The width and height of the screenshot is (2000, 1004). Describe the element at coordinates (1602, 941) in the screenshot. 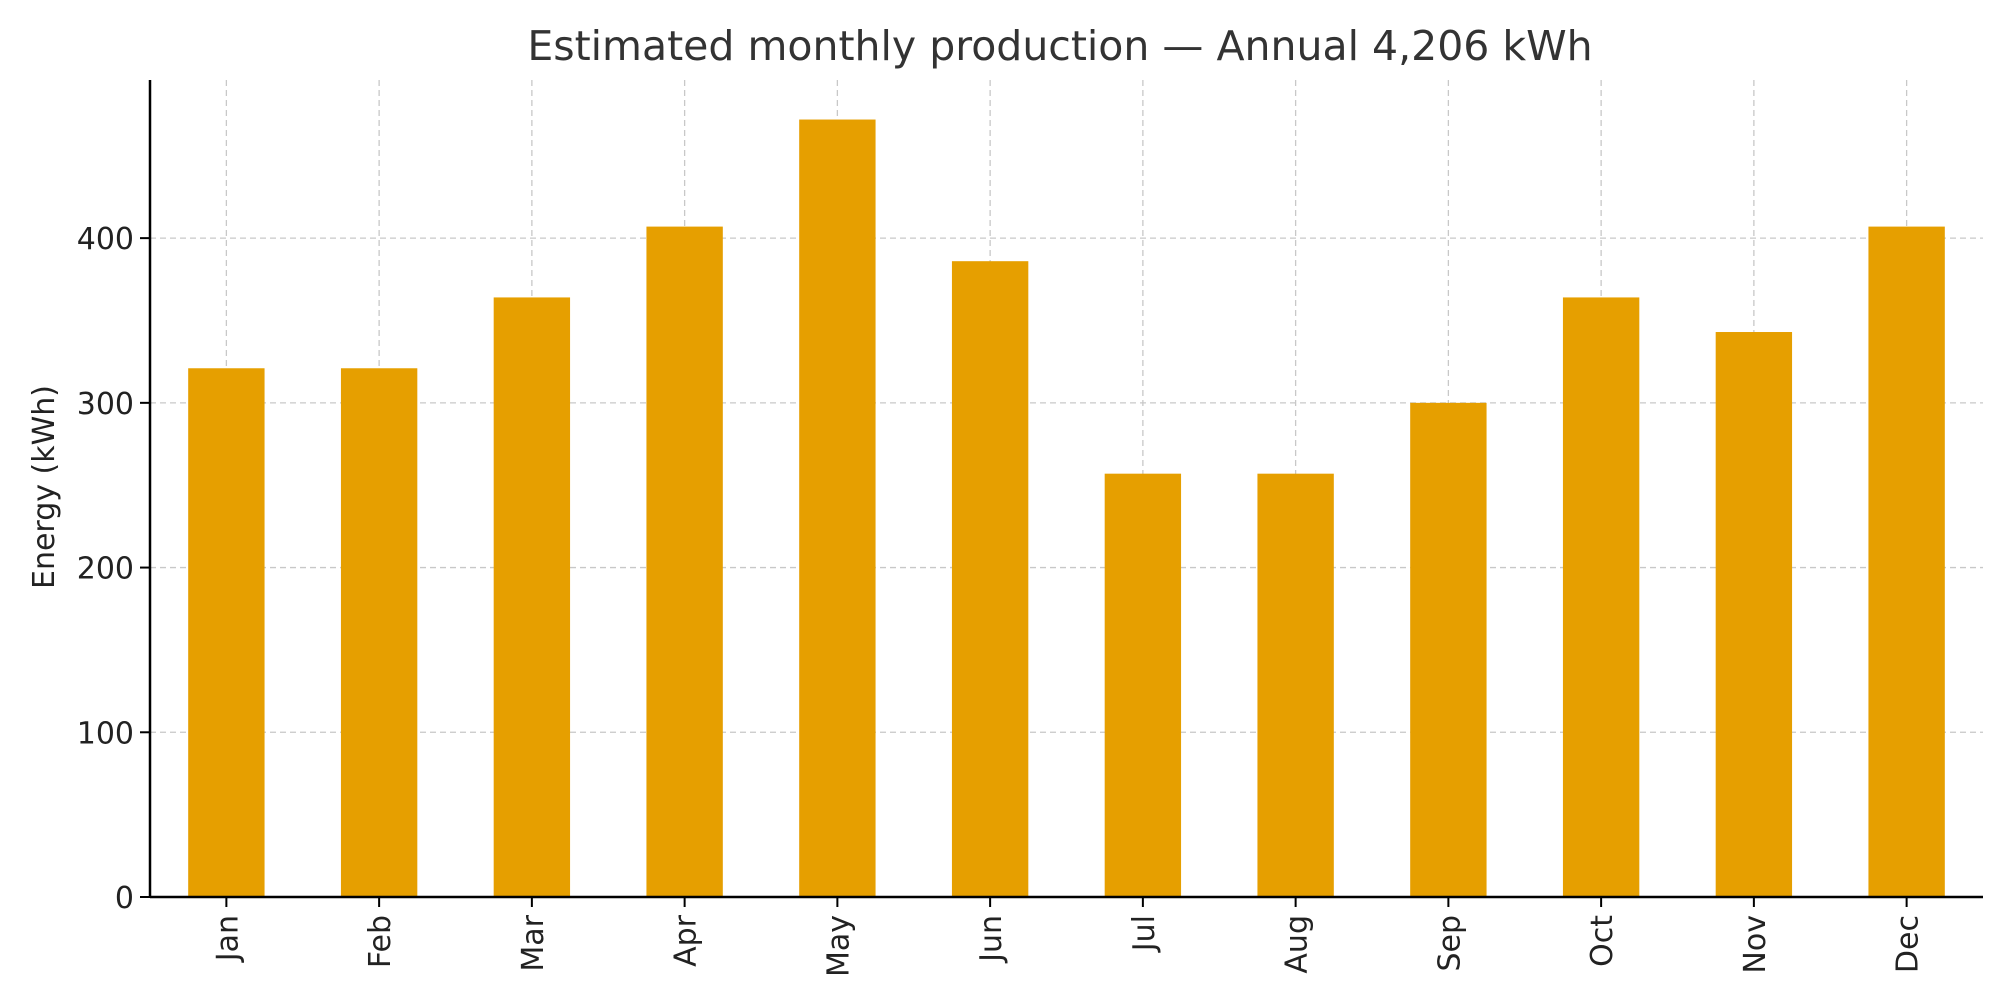

I see `x-tick-label-oct: Oct` at that location.